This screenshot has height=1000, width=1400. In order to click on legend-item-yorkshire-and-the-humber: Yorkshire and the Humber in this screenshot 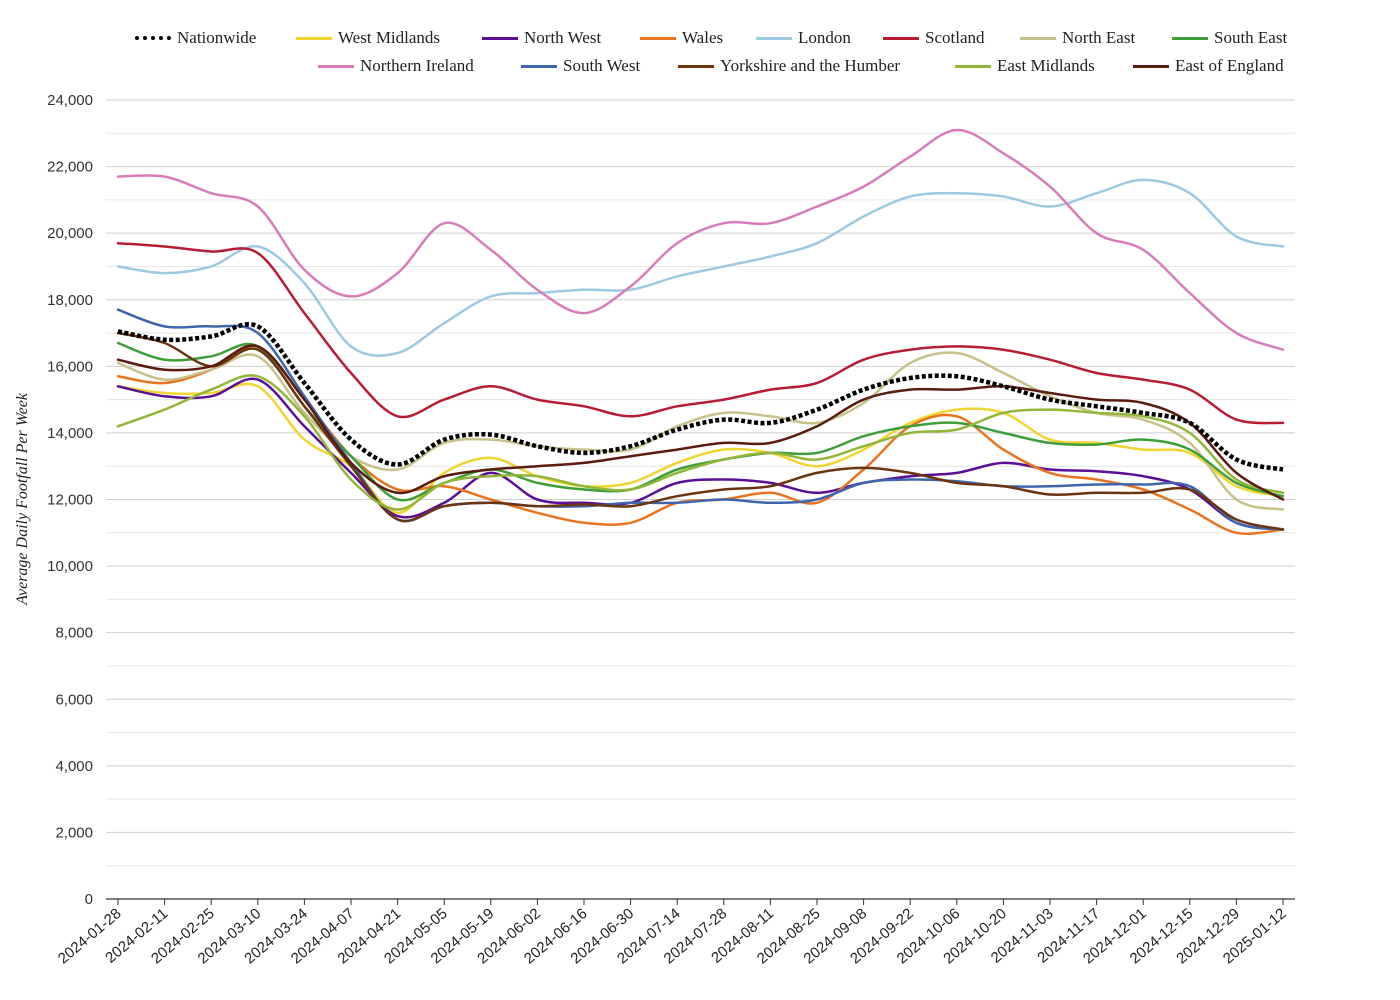, I will do `click(789, 66)`.